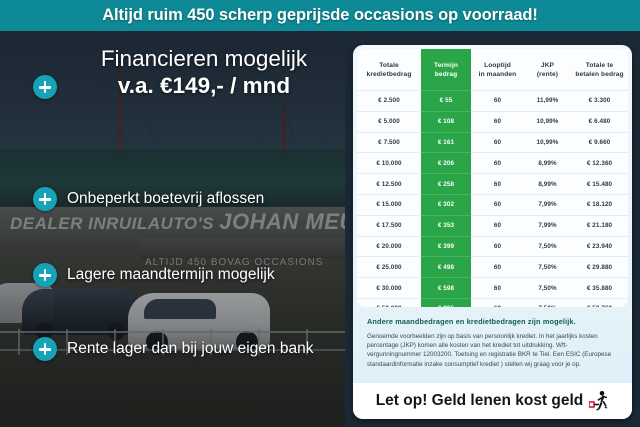  Describe the element at coordinates (599, 121) in the screenshot. I see `cell-totaal: € 6.480` at that location.